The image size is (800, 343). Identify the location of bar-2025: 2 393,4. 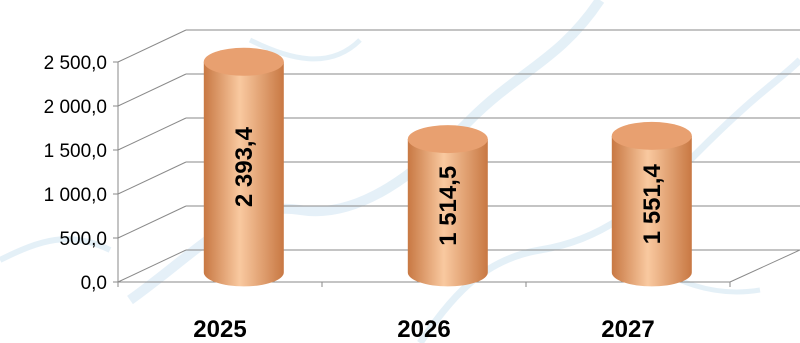
(243, 167).